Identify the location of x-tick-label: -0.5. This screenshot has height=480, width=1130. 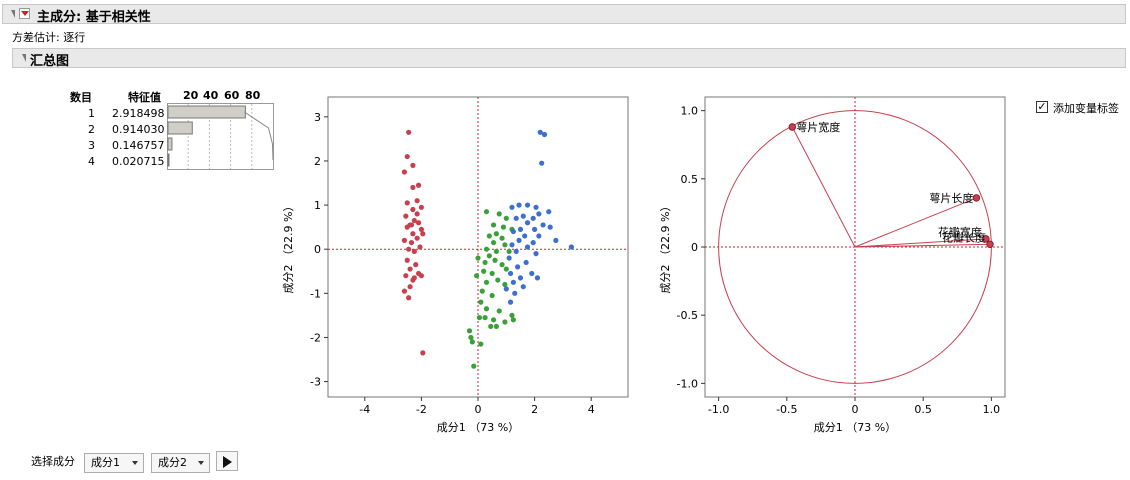
(786, 409).